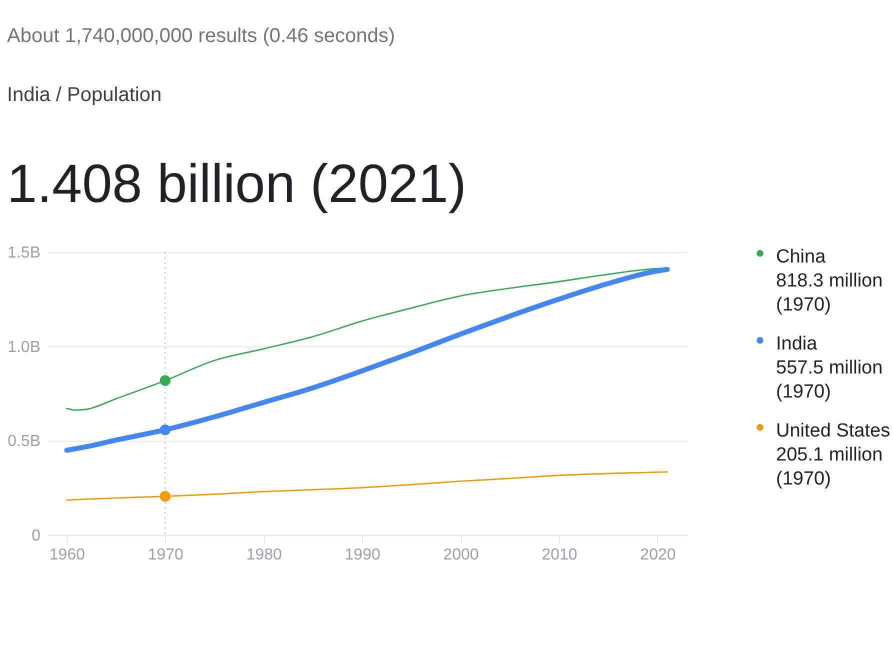  I want to click on text: 557.5 million (1970), so click(829, 379).